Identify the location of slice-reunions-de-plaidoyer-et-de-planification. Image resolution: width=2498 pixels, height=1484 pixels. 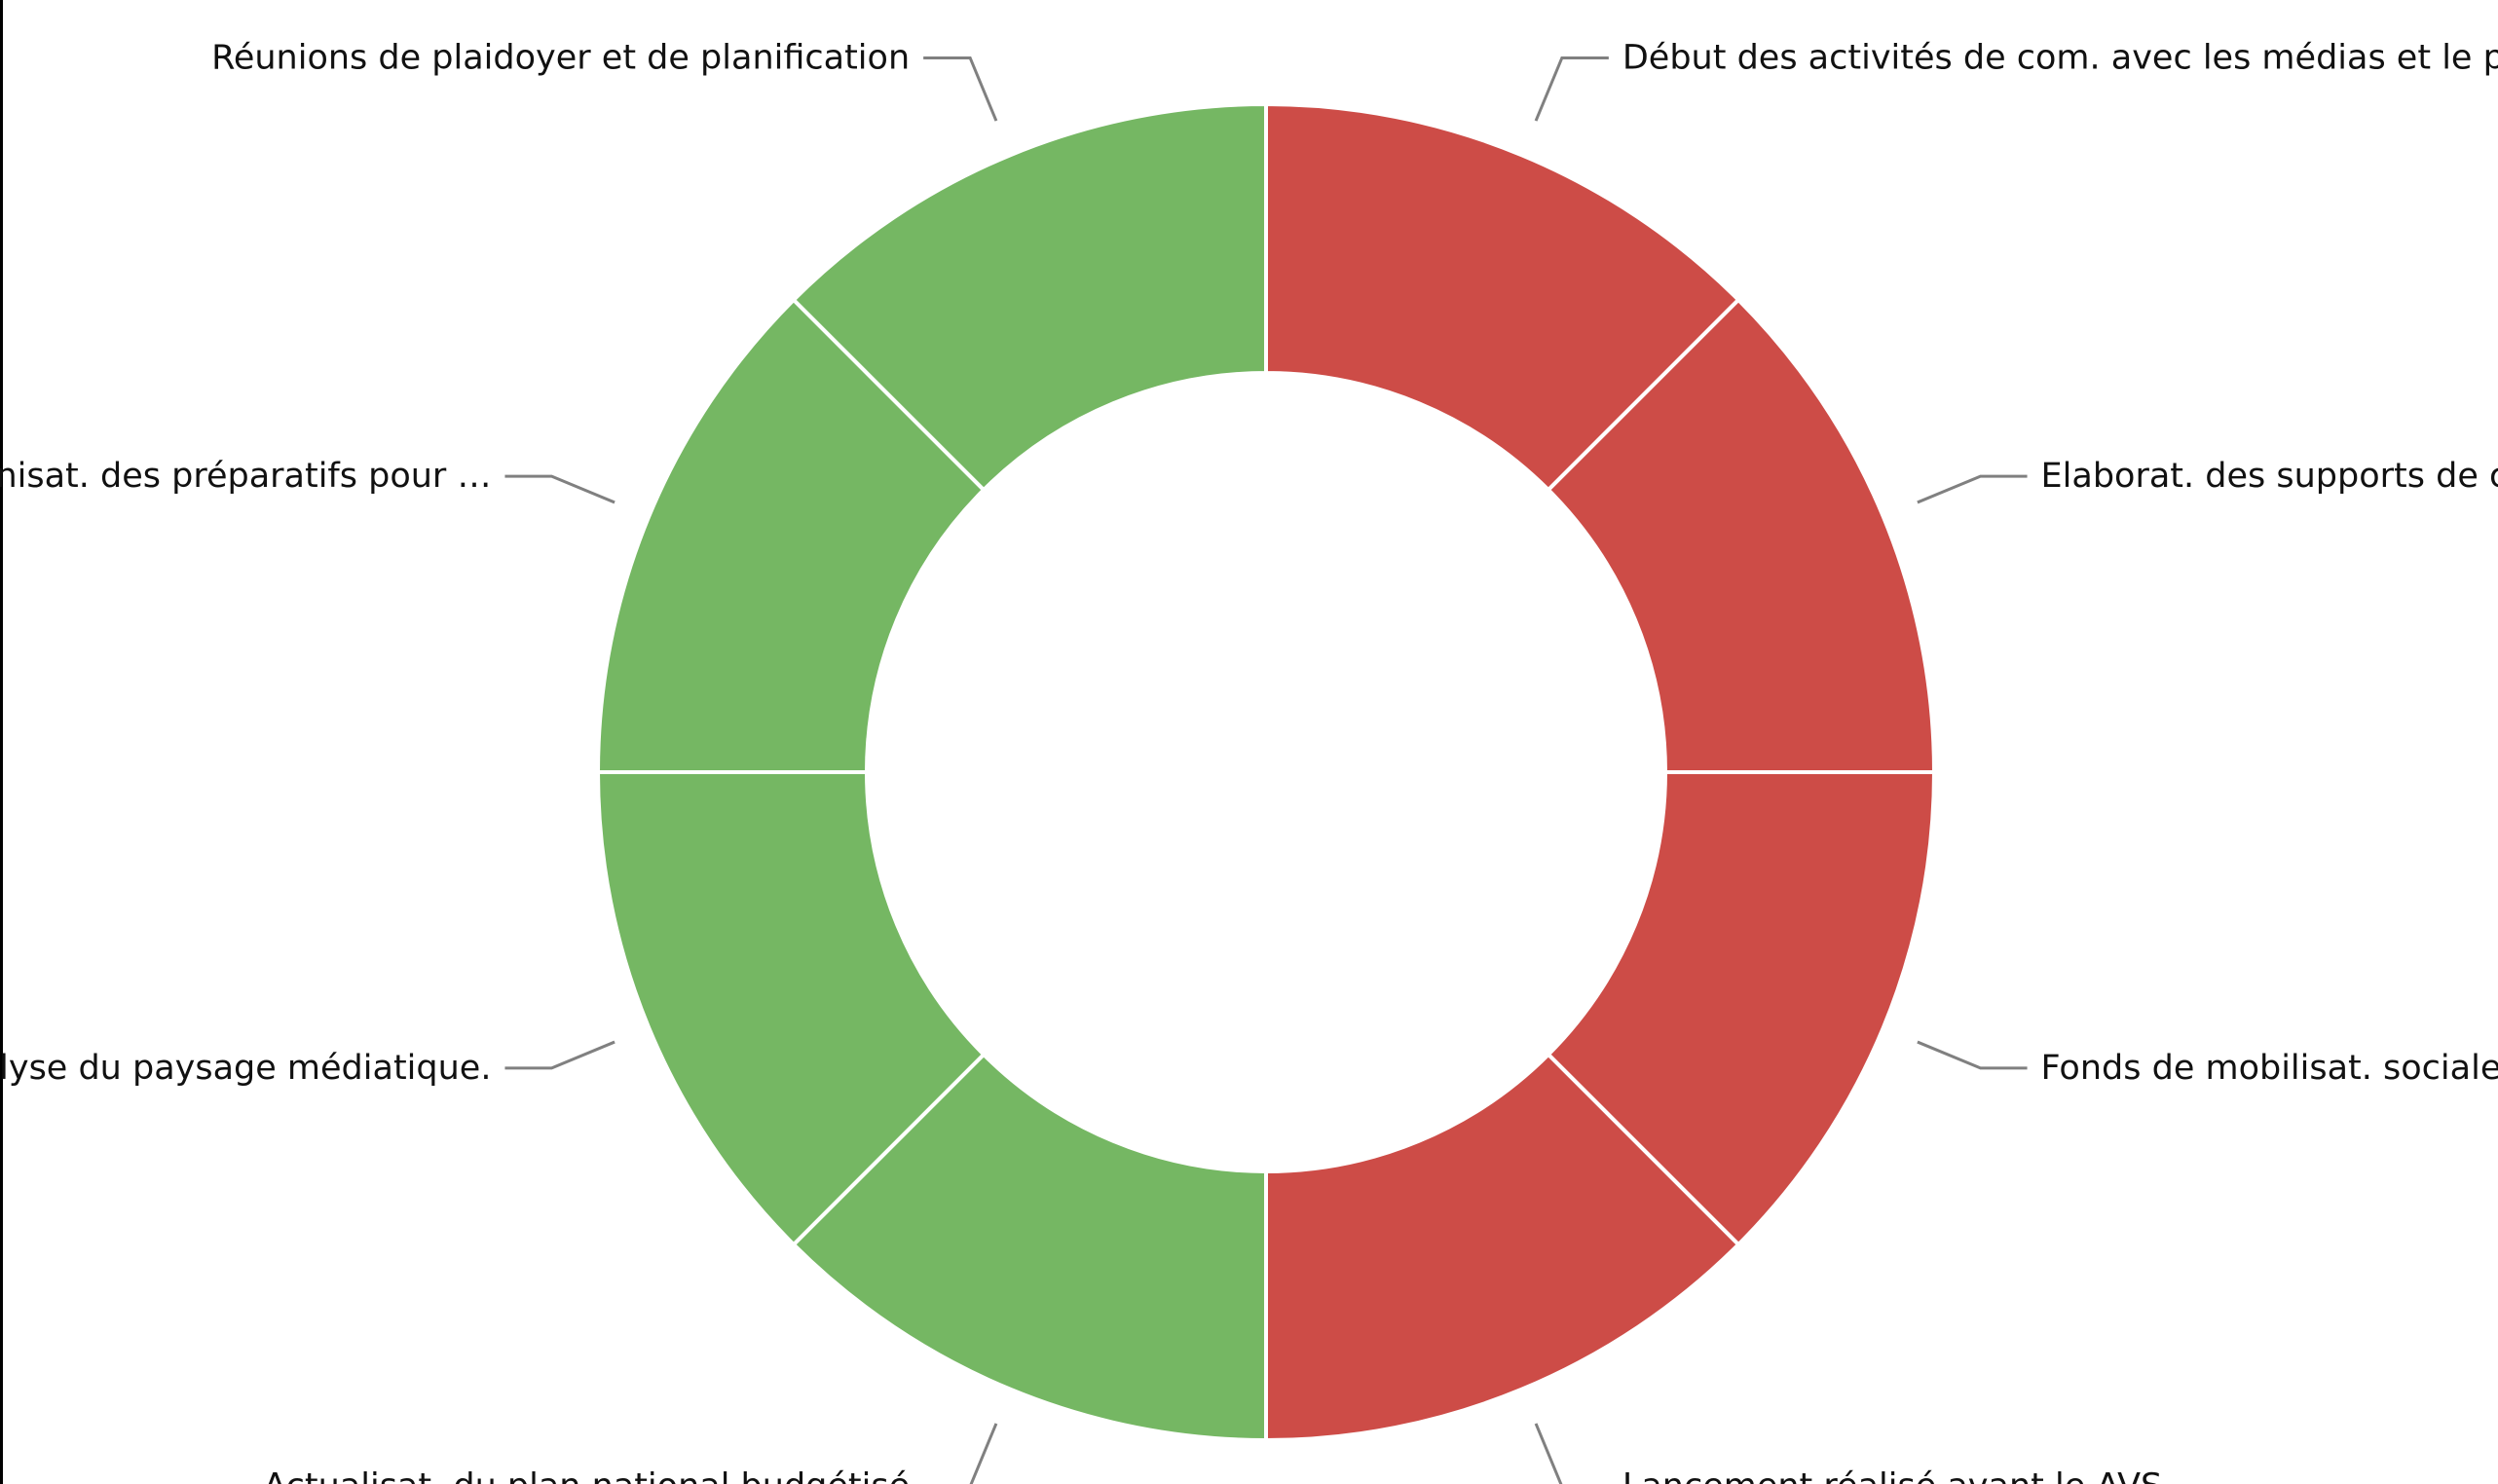
(1029, 297).